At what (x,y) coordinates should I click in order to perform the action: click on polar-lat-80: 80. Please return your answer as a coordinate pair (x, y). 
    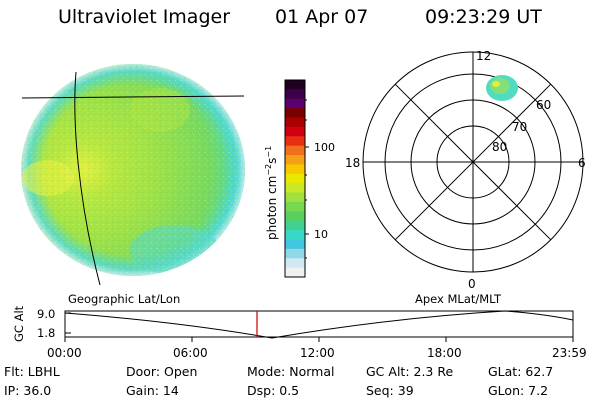
    Looking at the image, I should click on (499, 147).